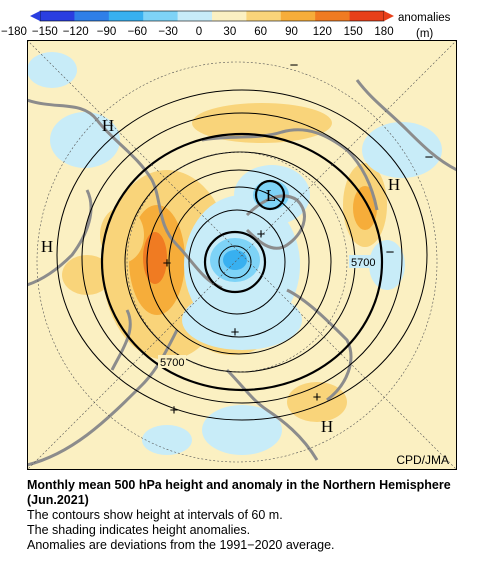  What do you see at coordinates (353, 32) in the screenshot?
I see `colorbar-tick-label: 150` at bounding box center [353, 32].